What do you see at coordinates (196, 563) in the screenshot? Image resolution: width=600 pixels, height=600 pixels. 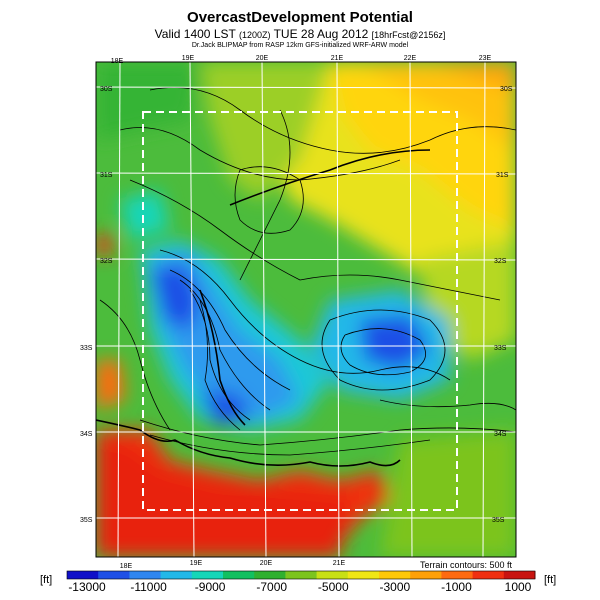 I see `lon-label-bottom: 19E` at bounding box center [196, 563].